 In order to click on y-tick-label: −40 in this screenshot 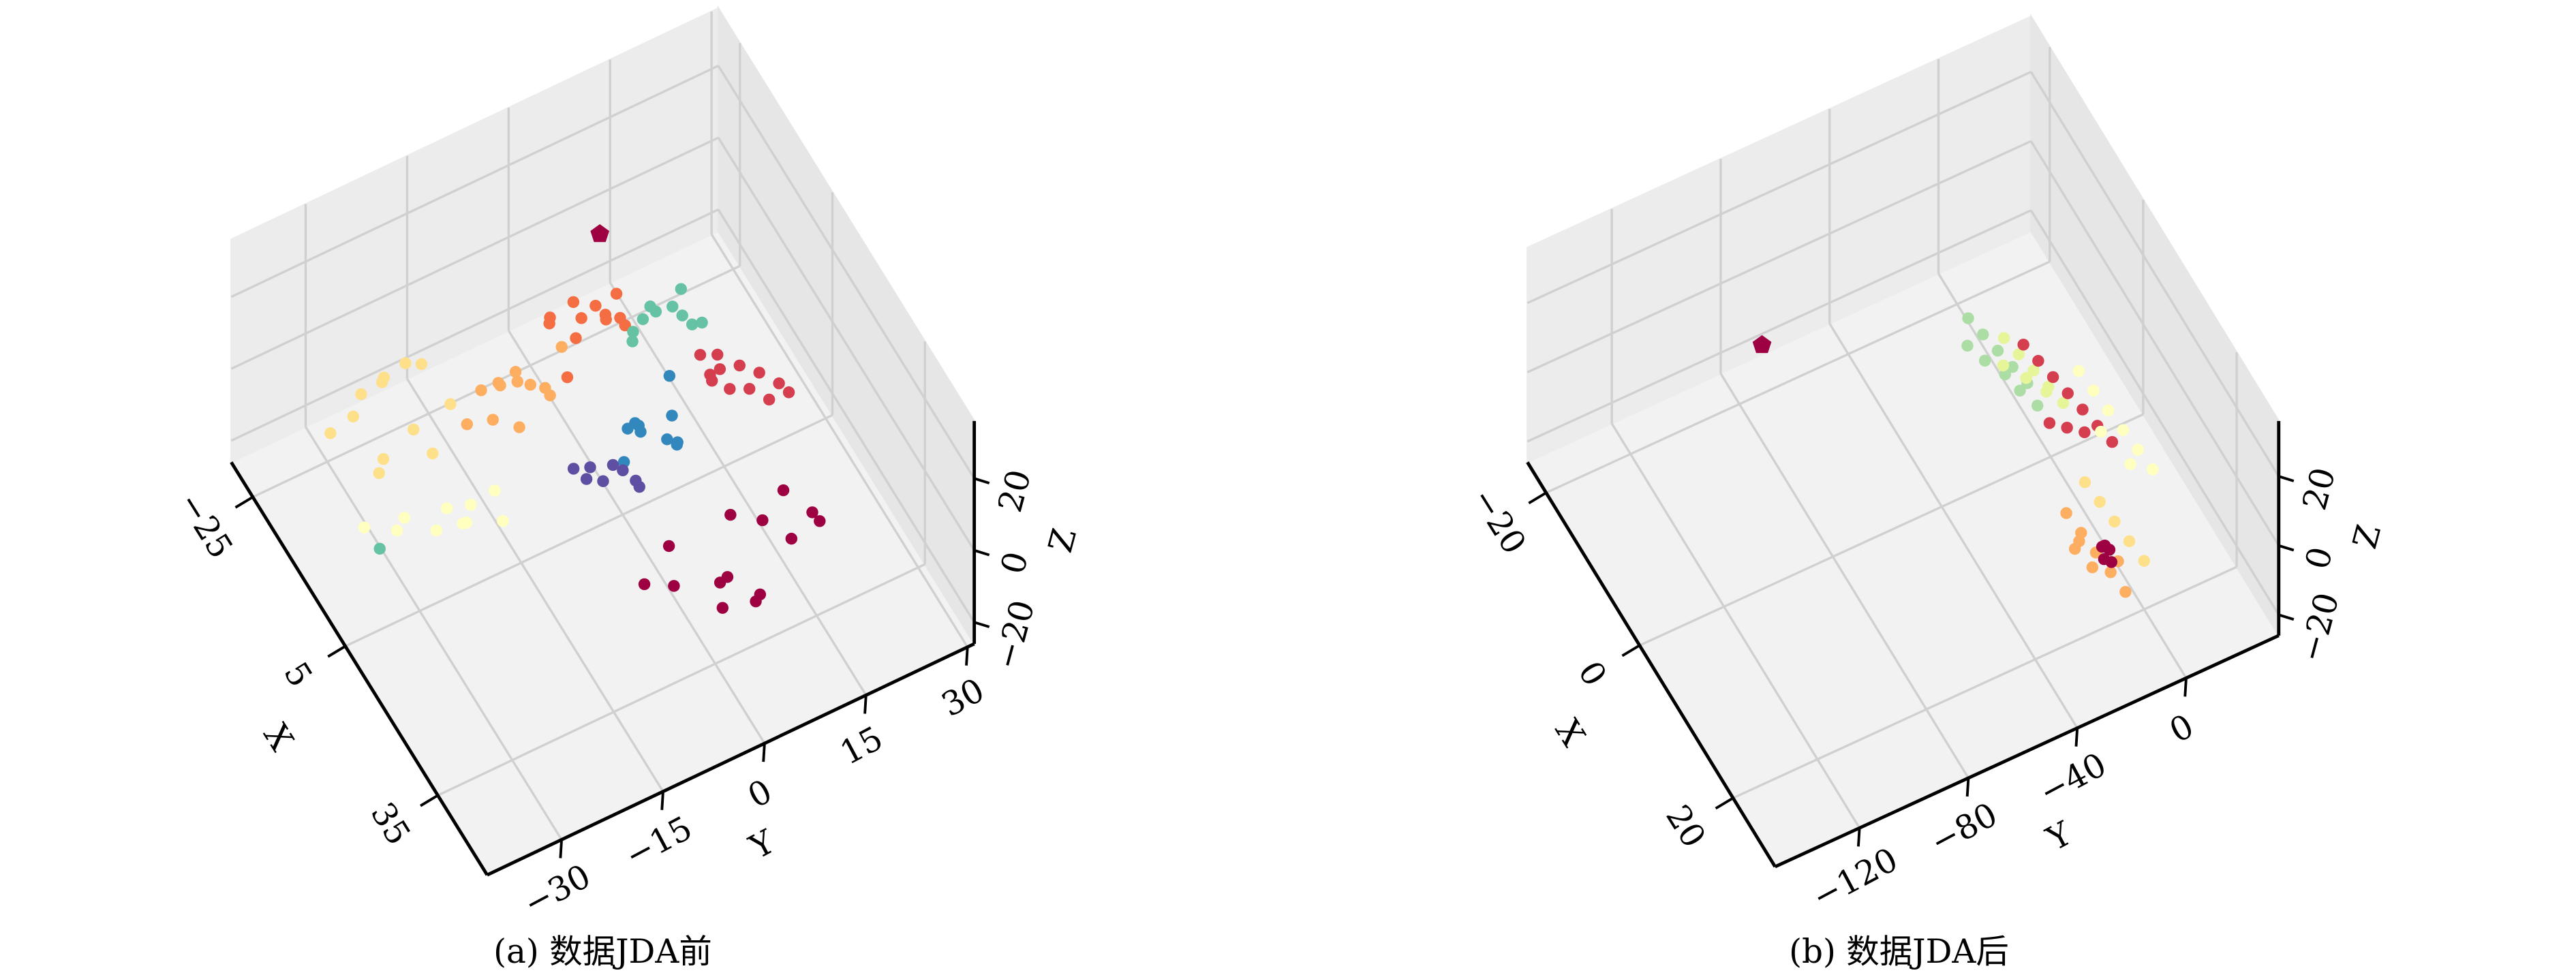, I will do `click(2073, 778)`.